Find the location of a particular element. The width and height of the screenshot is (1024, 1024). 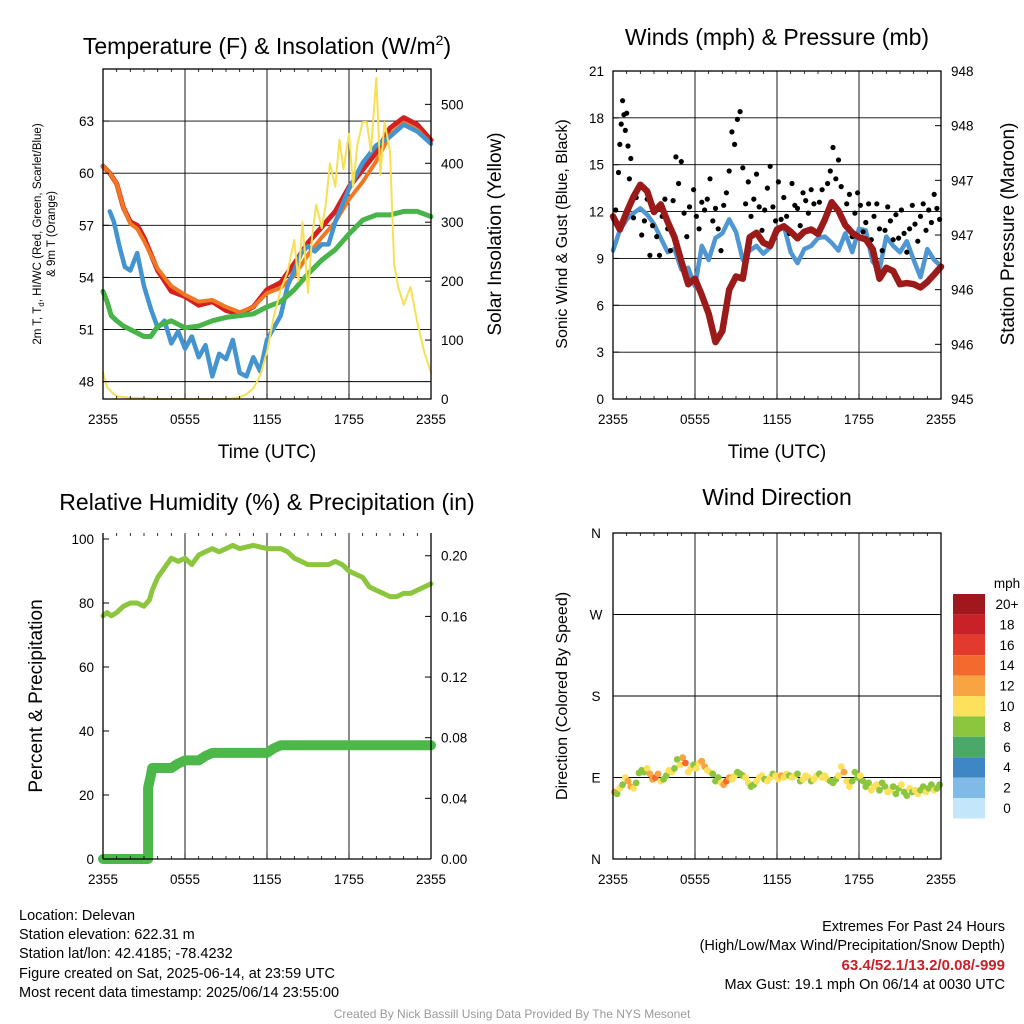

location-text: Location: Delevan is located at coordinates (77, 916).